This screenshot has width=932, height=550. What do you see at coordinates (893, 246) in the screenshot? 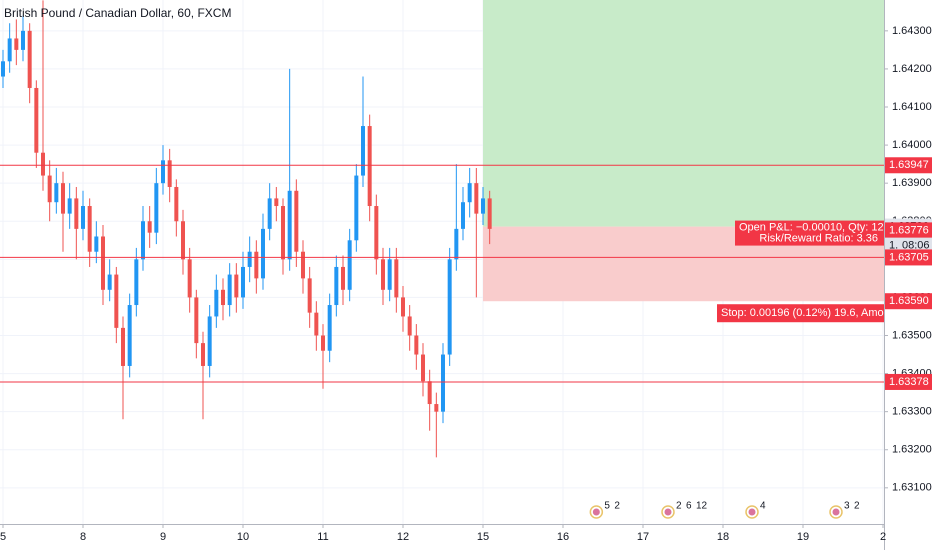
I see `price-label: 1.` at bounding box center [893, 246].